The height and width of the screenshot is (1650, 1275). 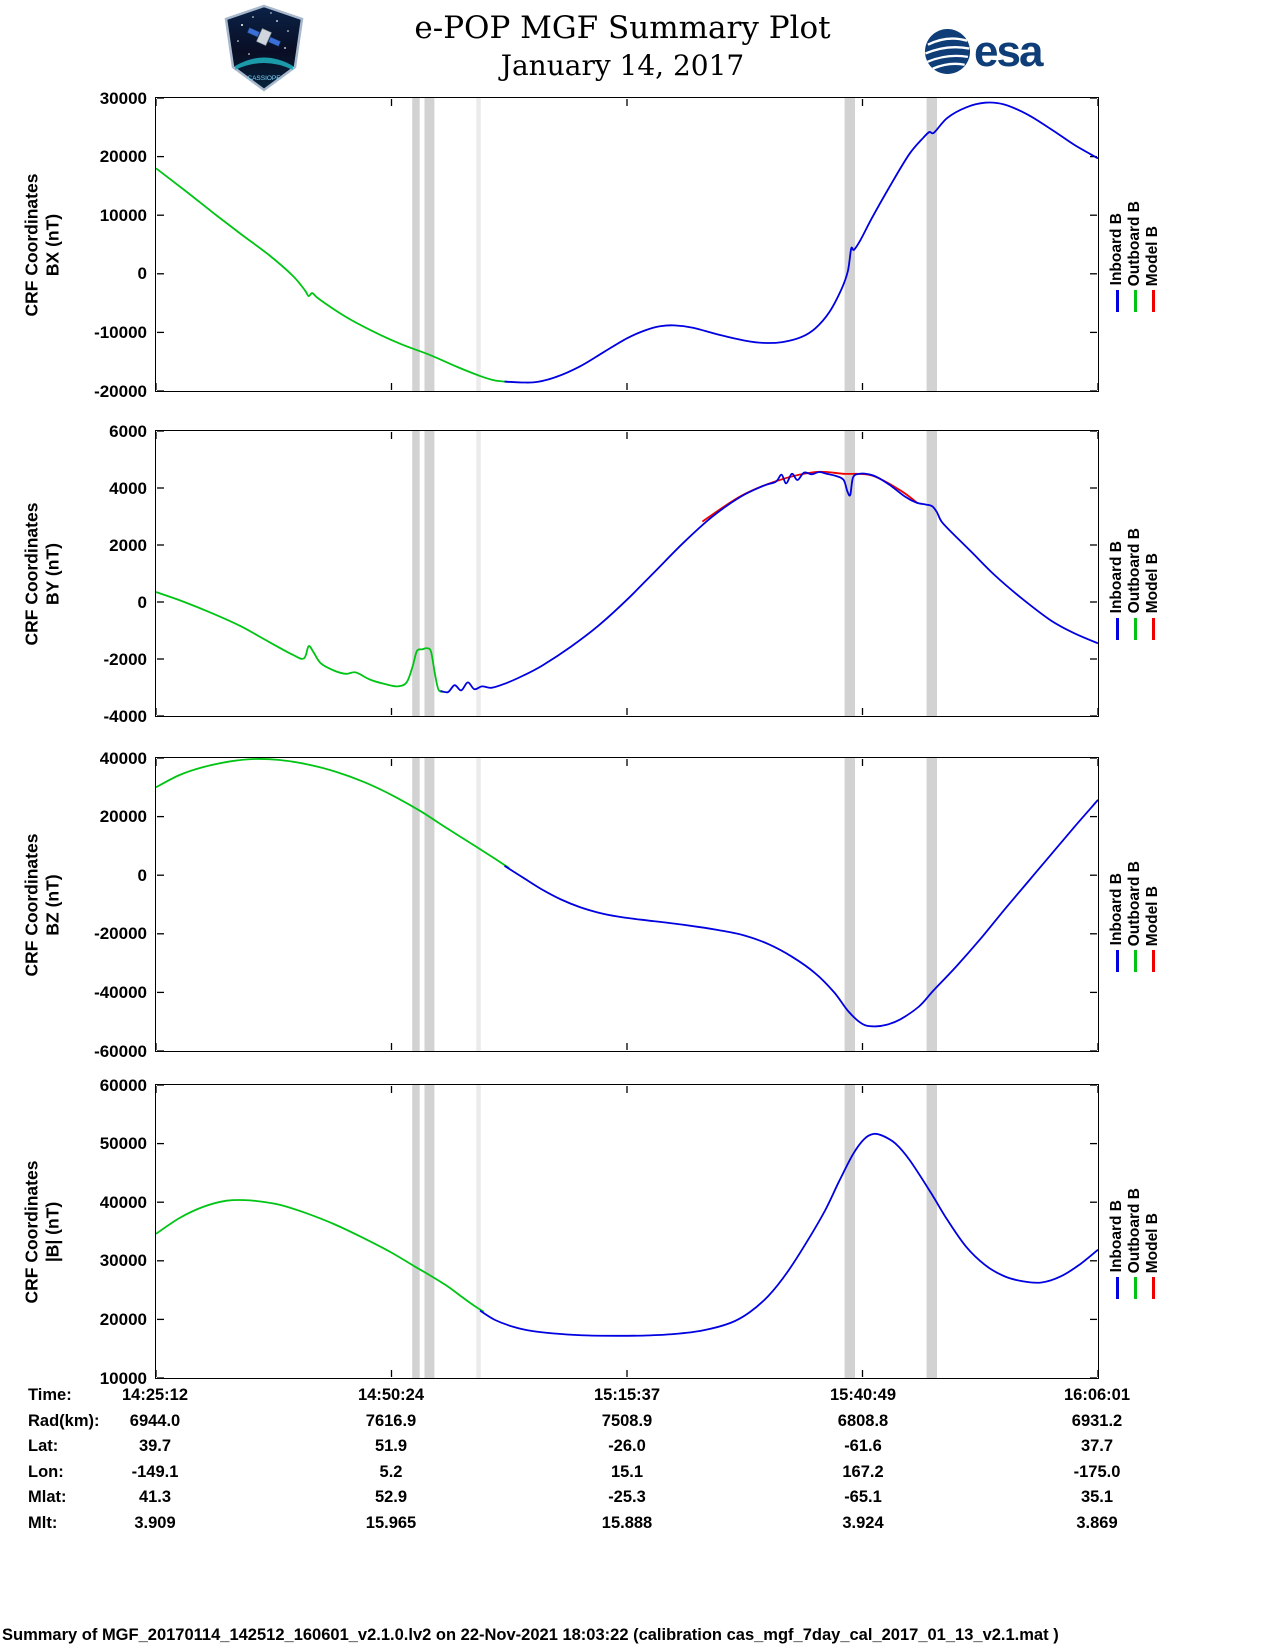 What do you see at coordinates (391, 1471) in the screenshot?
I see `table-cell: 5.2` at bounding box center [391, 1471].